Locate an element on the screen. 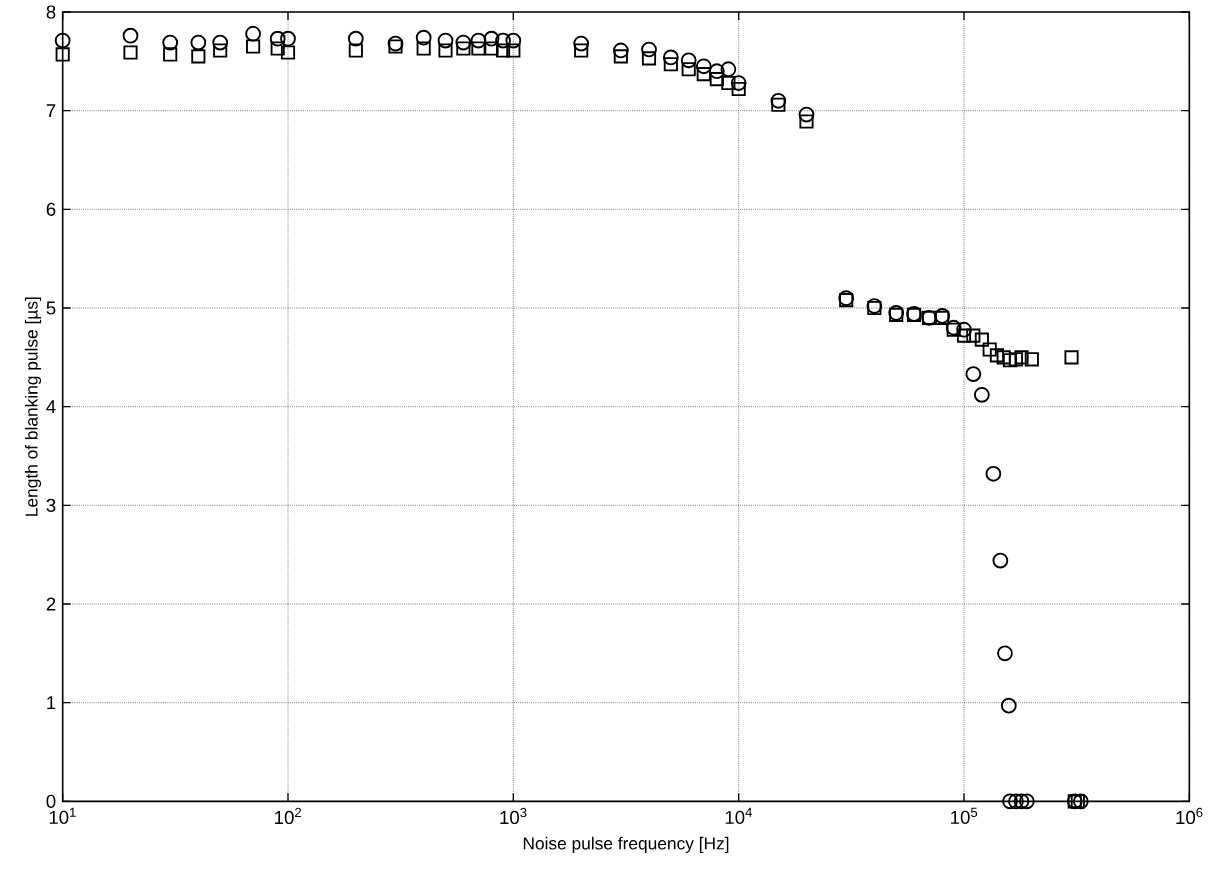  x-tick-label: 10$^{4}$ is located at coordinates (738, 816).